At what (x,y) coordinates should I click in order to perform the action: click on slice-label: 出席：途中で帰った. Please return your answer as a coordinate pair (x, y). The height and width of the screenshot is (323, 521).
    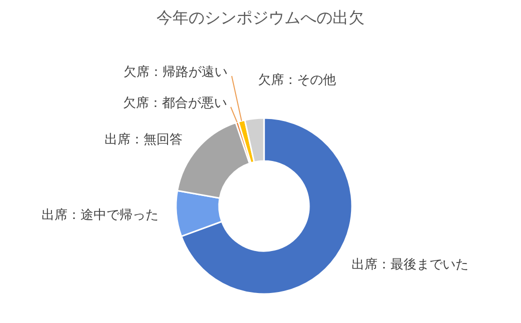
    Looking at the image, I should click on (99, 214).